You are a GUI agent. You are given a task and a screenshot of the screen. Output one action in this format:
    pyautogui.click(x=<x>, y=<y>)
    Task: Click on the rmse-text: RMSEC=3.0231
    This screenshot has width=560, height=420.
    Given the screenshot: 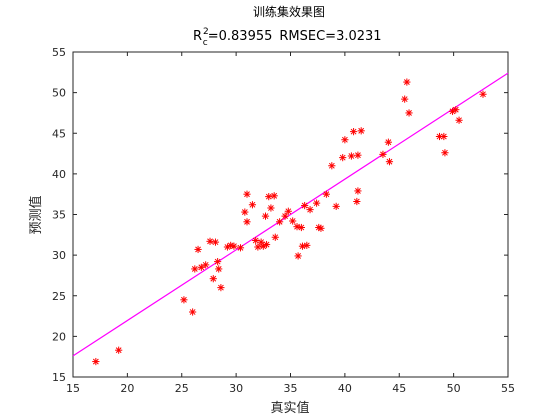 What is the action you would take?
    pyautogui.click(x=330, y=36)
    